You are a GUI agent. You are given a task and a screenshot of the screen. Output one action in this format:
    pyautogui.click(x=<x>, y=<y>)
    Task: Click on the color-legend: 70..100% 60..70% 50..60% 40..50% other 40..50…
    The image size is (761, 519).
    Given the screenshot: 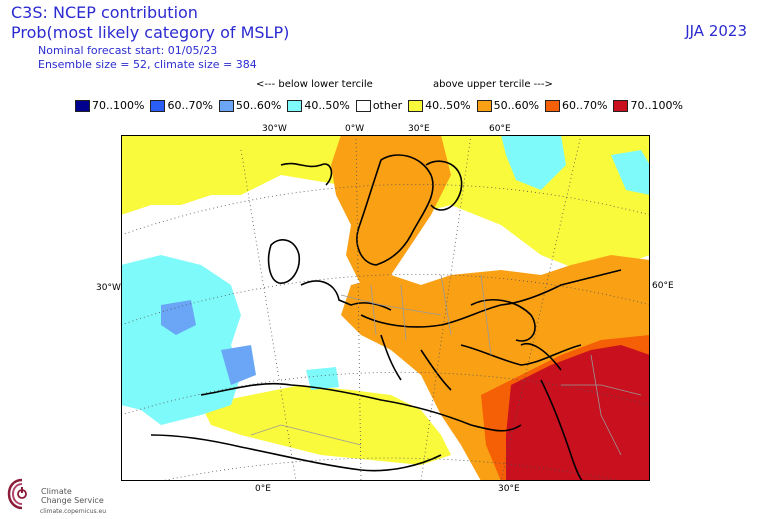 What is the action you would take?
    pyautogui.click(x=382, y=105)
    